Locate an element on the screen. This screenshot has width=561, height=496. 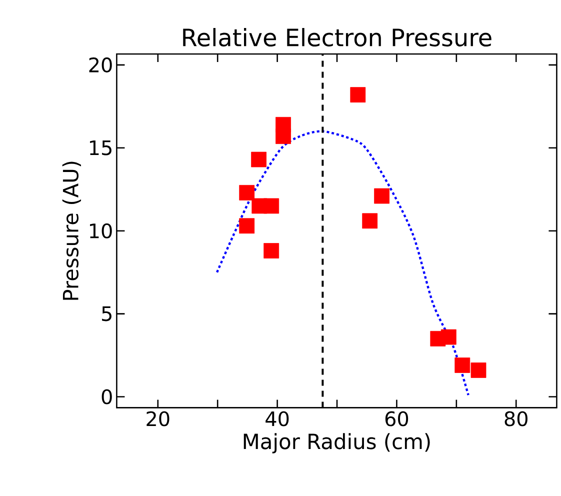
y-axis-title: Pressure (AU) is located at coordinates (71, 231).